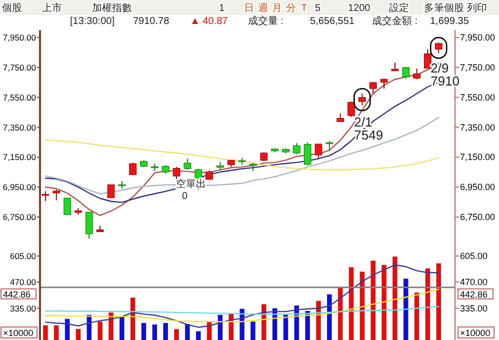  Describe the element at coordinates (478, 217) in the screenshot. I see `y2-tick-label: 6,750.00` at that location.